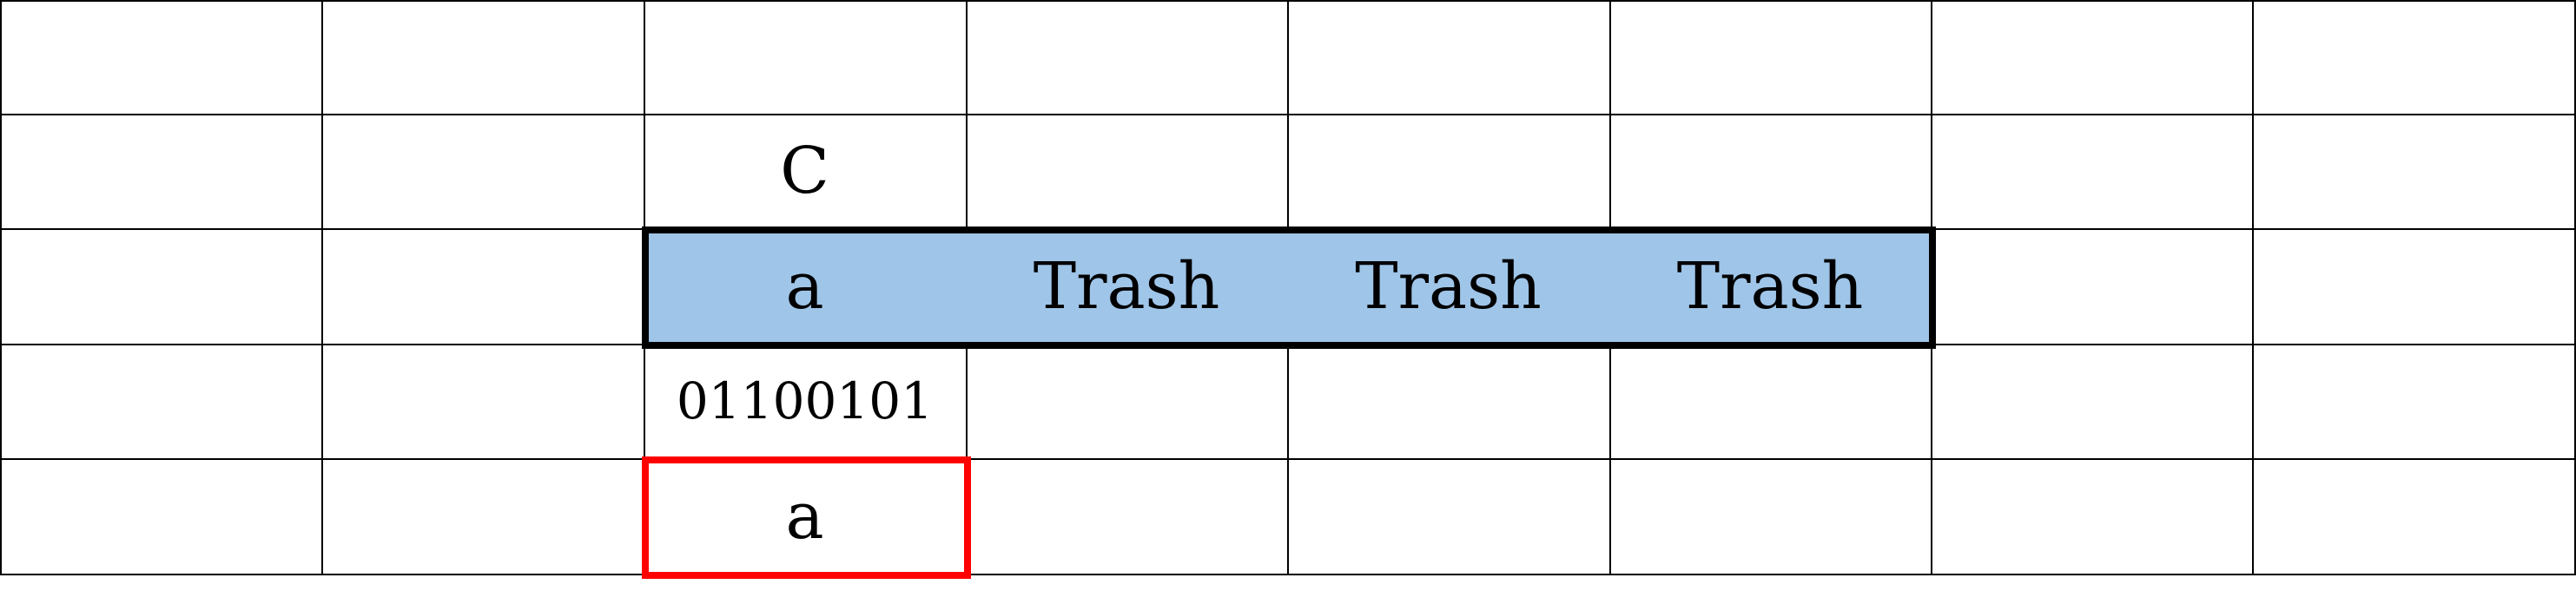  What do you see at coordinates (2414, 57) in the screenshot?
I see `grid-cell-r0-c7` at bounding box center [2414, 57].